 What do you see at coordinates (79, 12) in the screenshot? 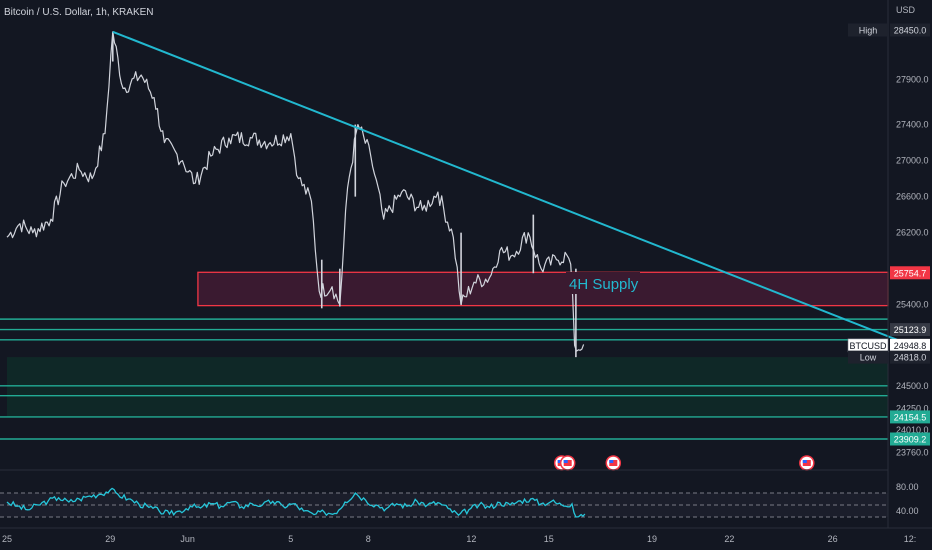
I see `chart-title: Bitcoin / U.S. Dollar, 1h, KRAKEN` at bounding box center [79, 12].